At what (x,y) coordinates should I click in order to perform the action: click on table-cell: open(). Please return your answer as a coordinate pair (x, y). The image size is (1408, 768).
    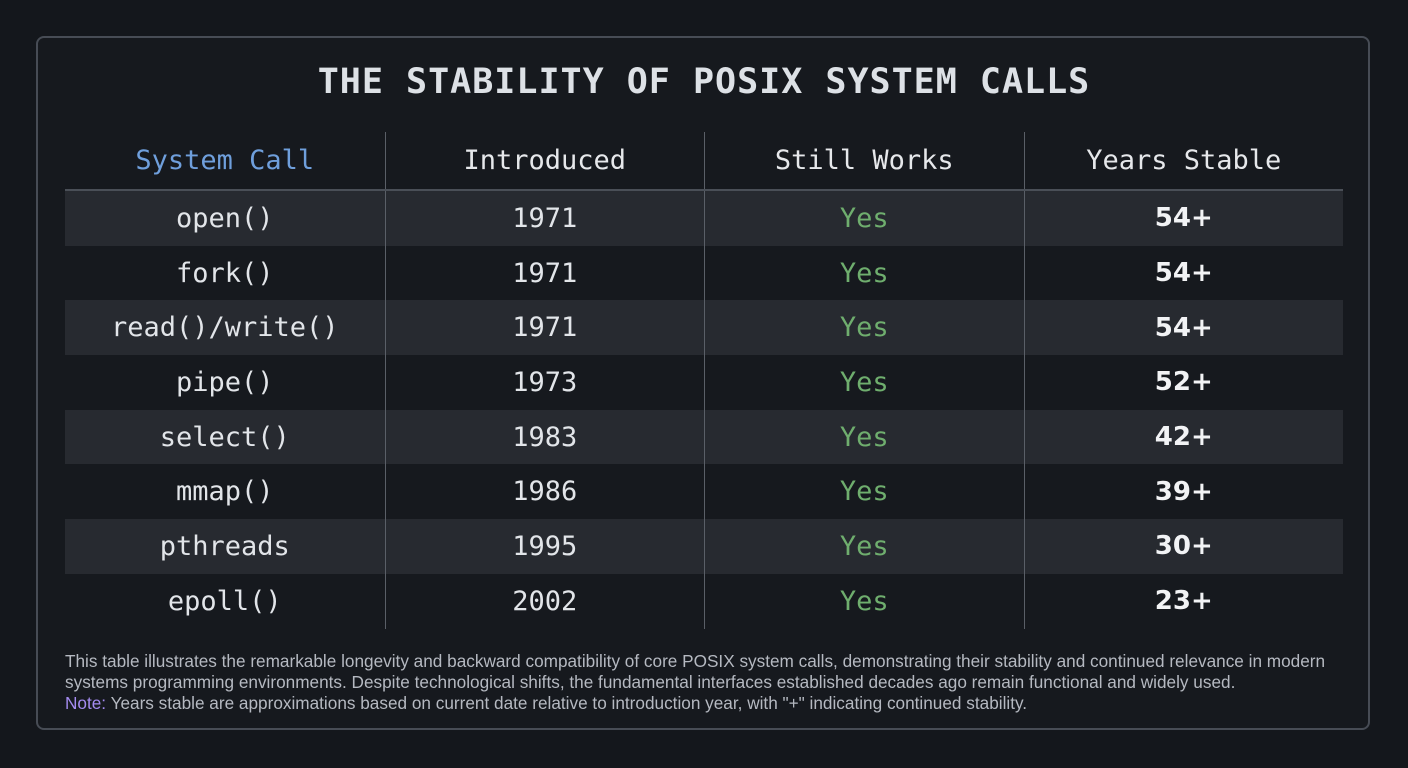
    Looking at the image, I should click on (224, 218).